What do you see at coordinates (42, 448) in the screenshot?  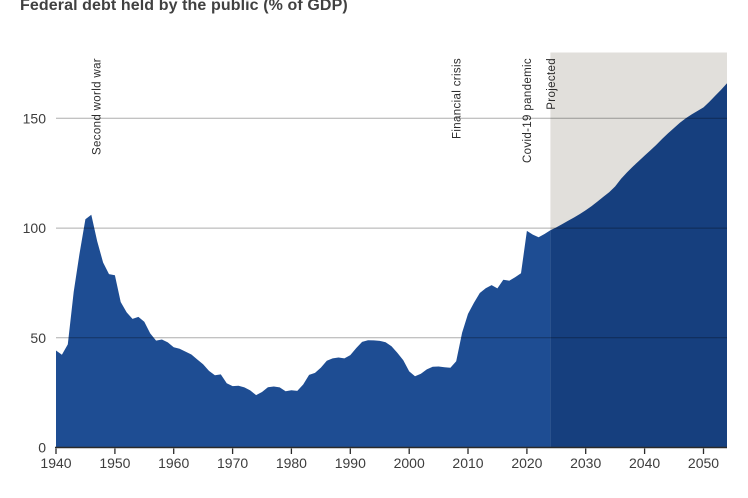 I see `y-tick-label-0: 0` at bounding box center [42, 448].